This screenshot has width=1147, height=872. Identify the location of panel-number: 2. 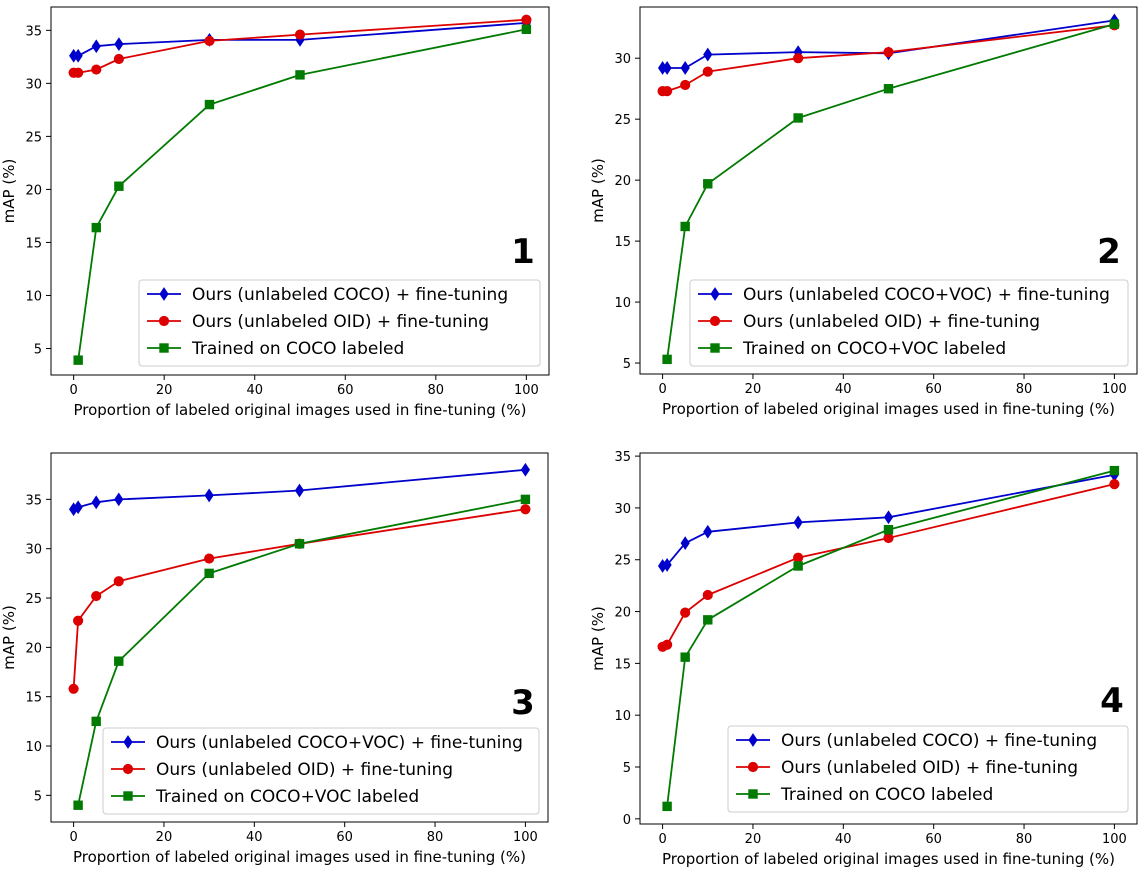
(1109, 252).